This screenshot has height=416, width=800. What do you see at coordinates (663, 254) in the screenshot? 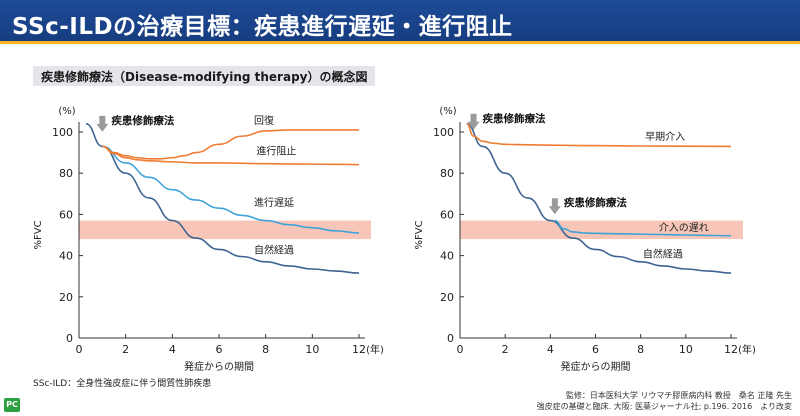
I see `chart1-series-label: 自然経過` at bounding box center [663, 254].